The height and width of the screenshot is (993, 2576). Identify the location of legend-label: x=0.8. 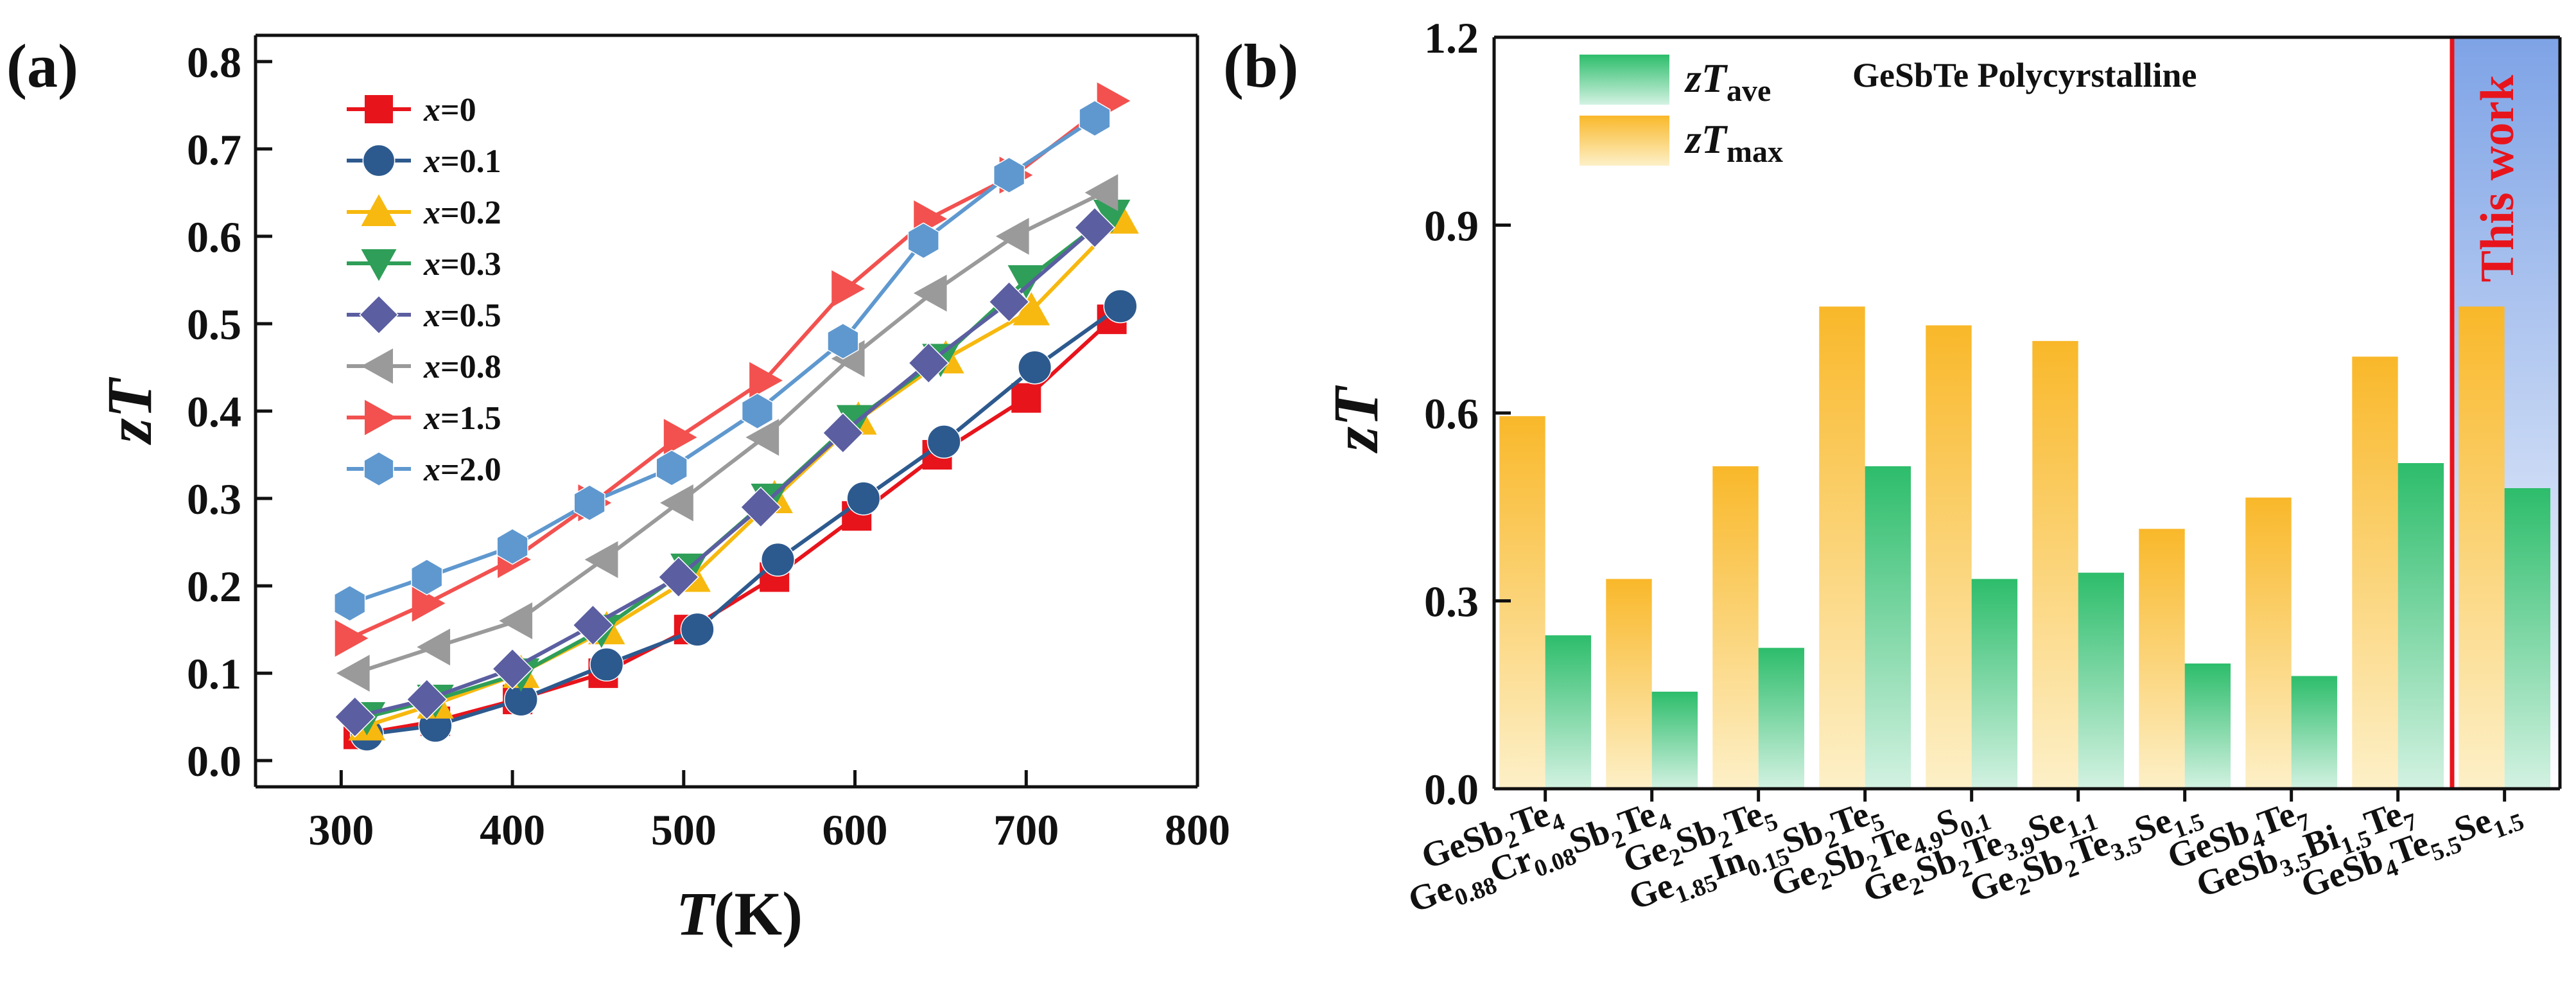
(462, 367).